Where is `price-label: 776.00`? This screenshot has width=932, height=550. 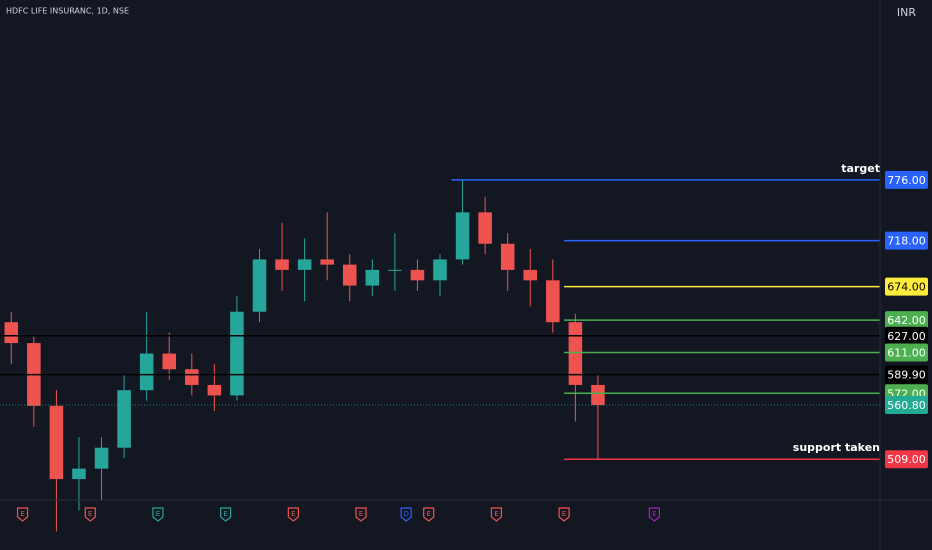 price-label: 776.00 is located at coordinates (906, 180).